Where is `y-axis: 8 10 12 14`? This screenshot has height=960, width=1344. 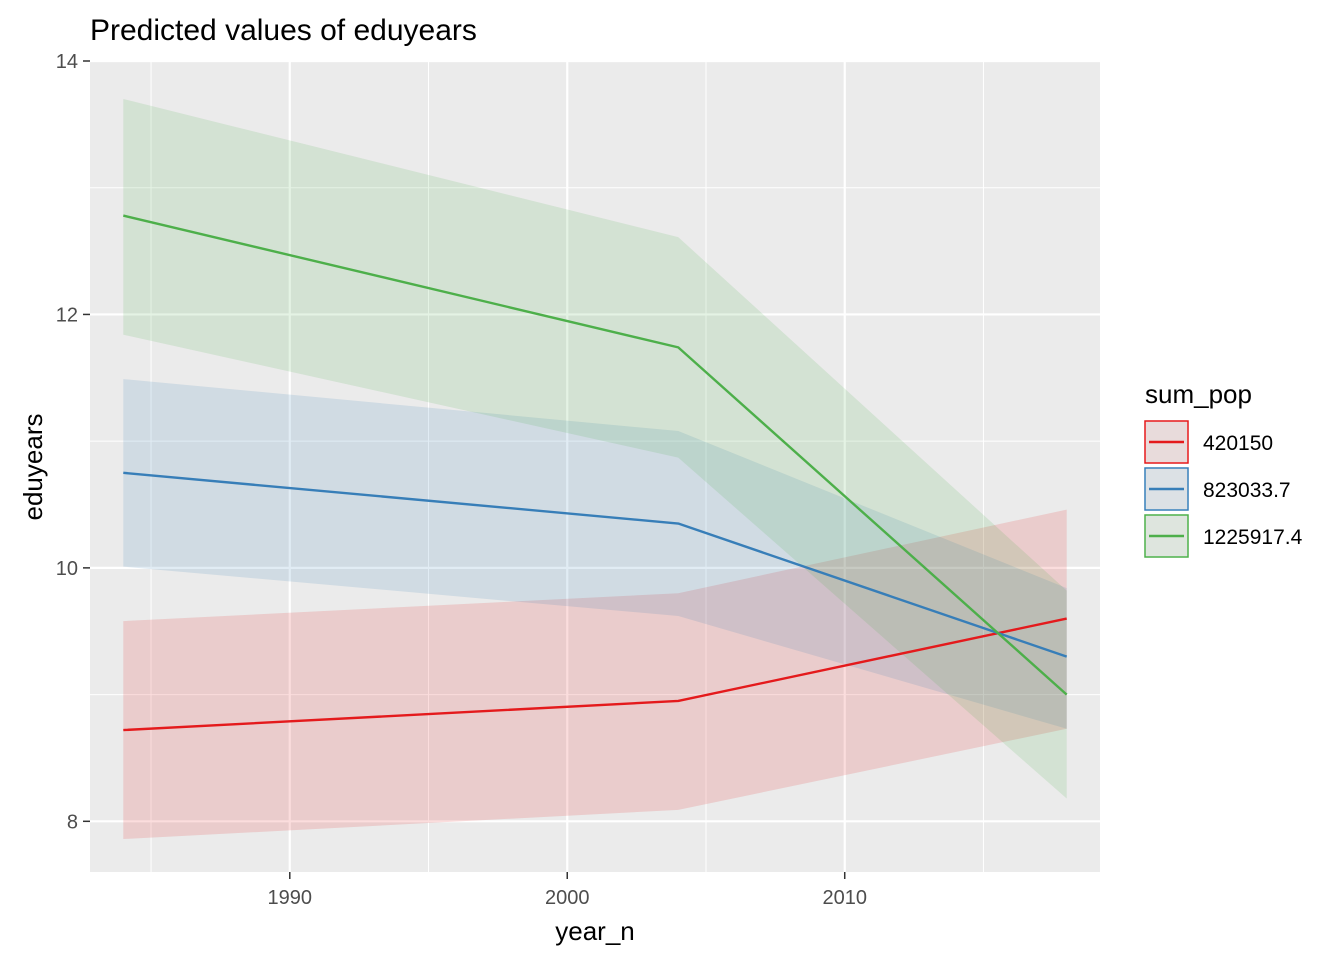 y-axis: 8 10 12 14 is located at coordinates (73, 442).